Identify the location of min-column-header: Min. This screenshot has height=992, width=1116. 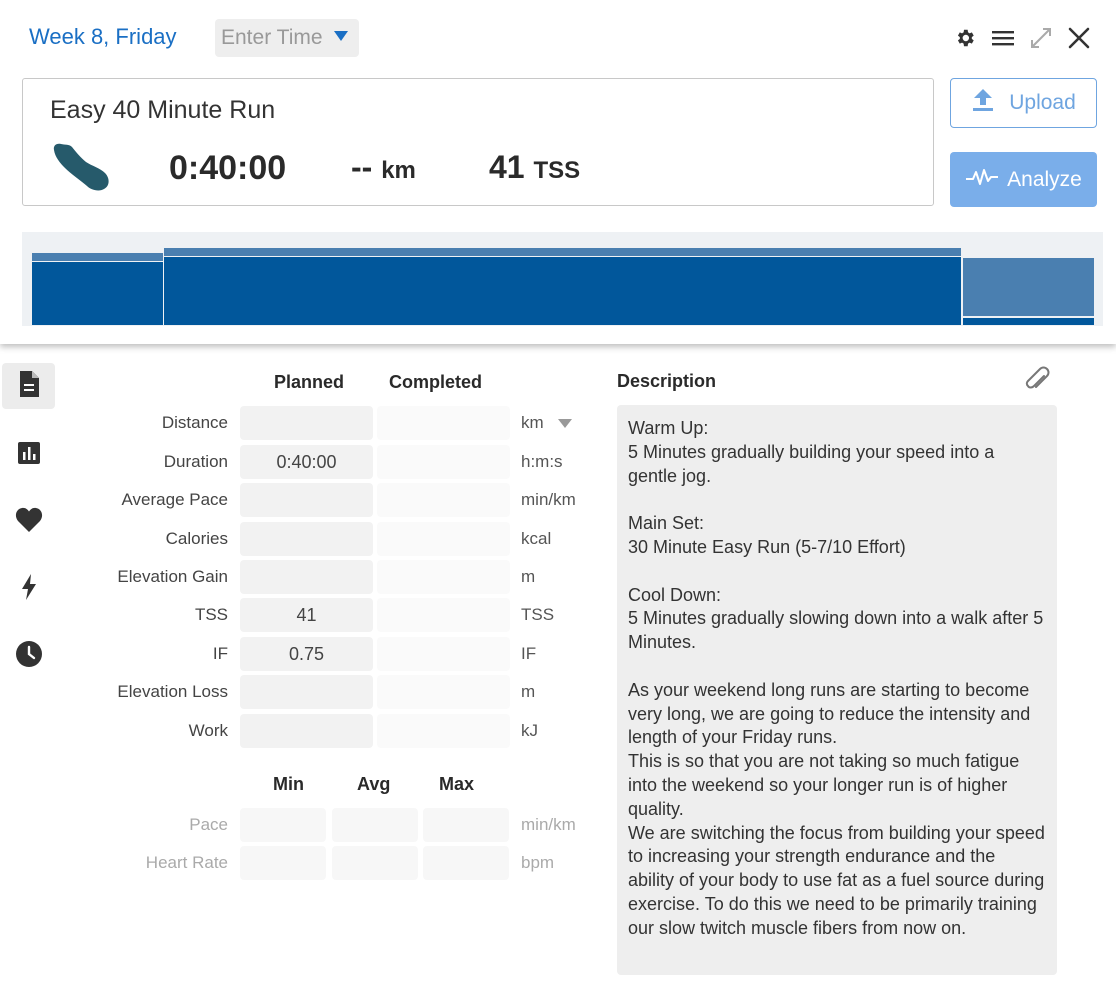
(288, 784).